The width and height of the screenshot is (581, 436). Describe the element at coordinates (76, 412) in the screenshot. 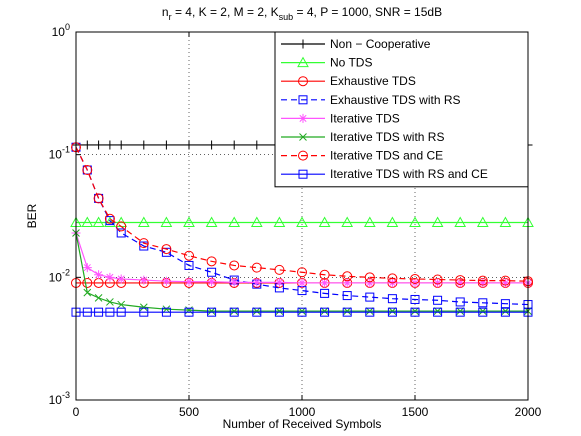

I see `x-tick-label: 0` at that location.